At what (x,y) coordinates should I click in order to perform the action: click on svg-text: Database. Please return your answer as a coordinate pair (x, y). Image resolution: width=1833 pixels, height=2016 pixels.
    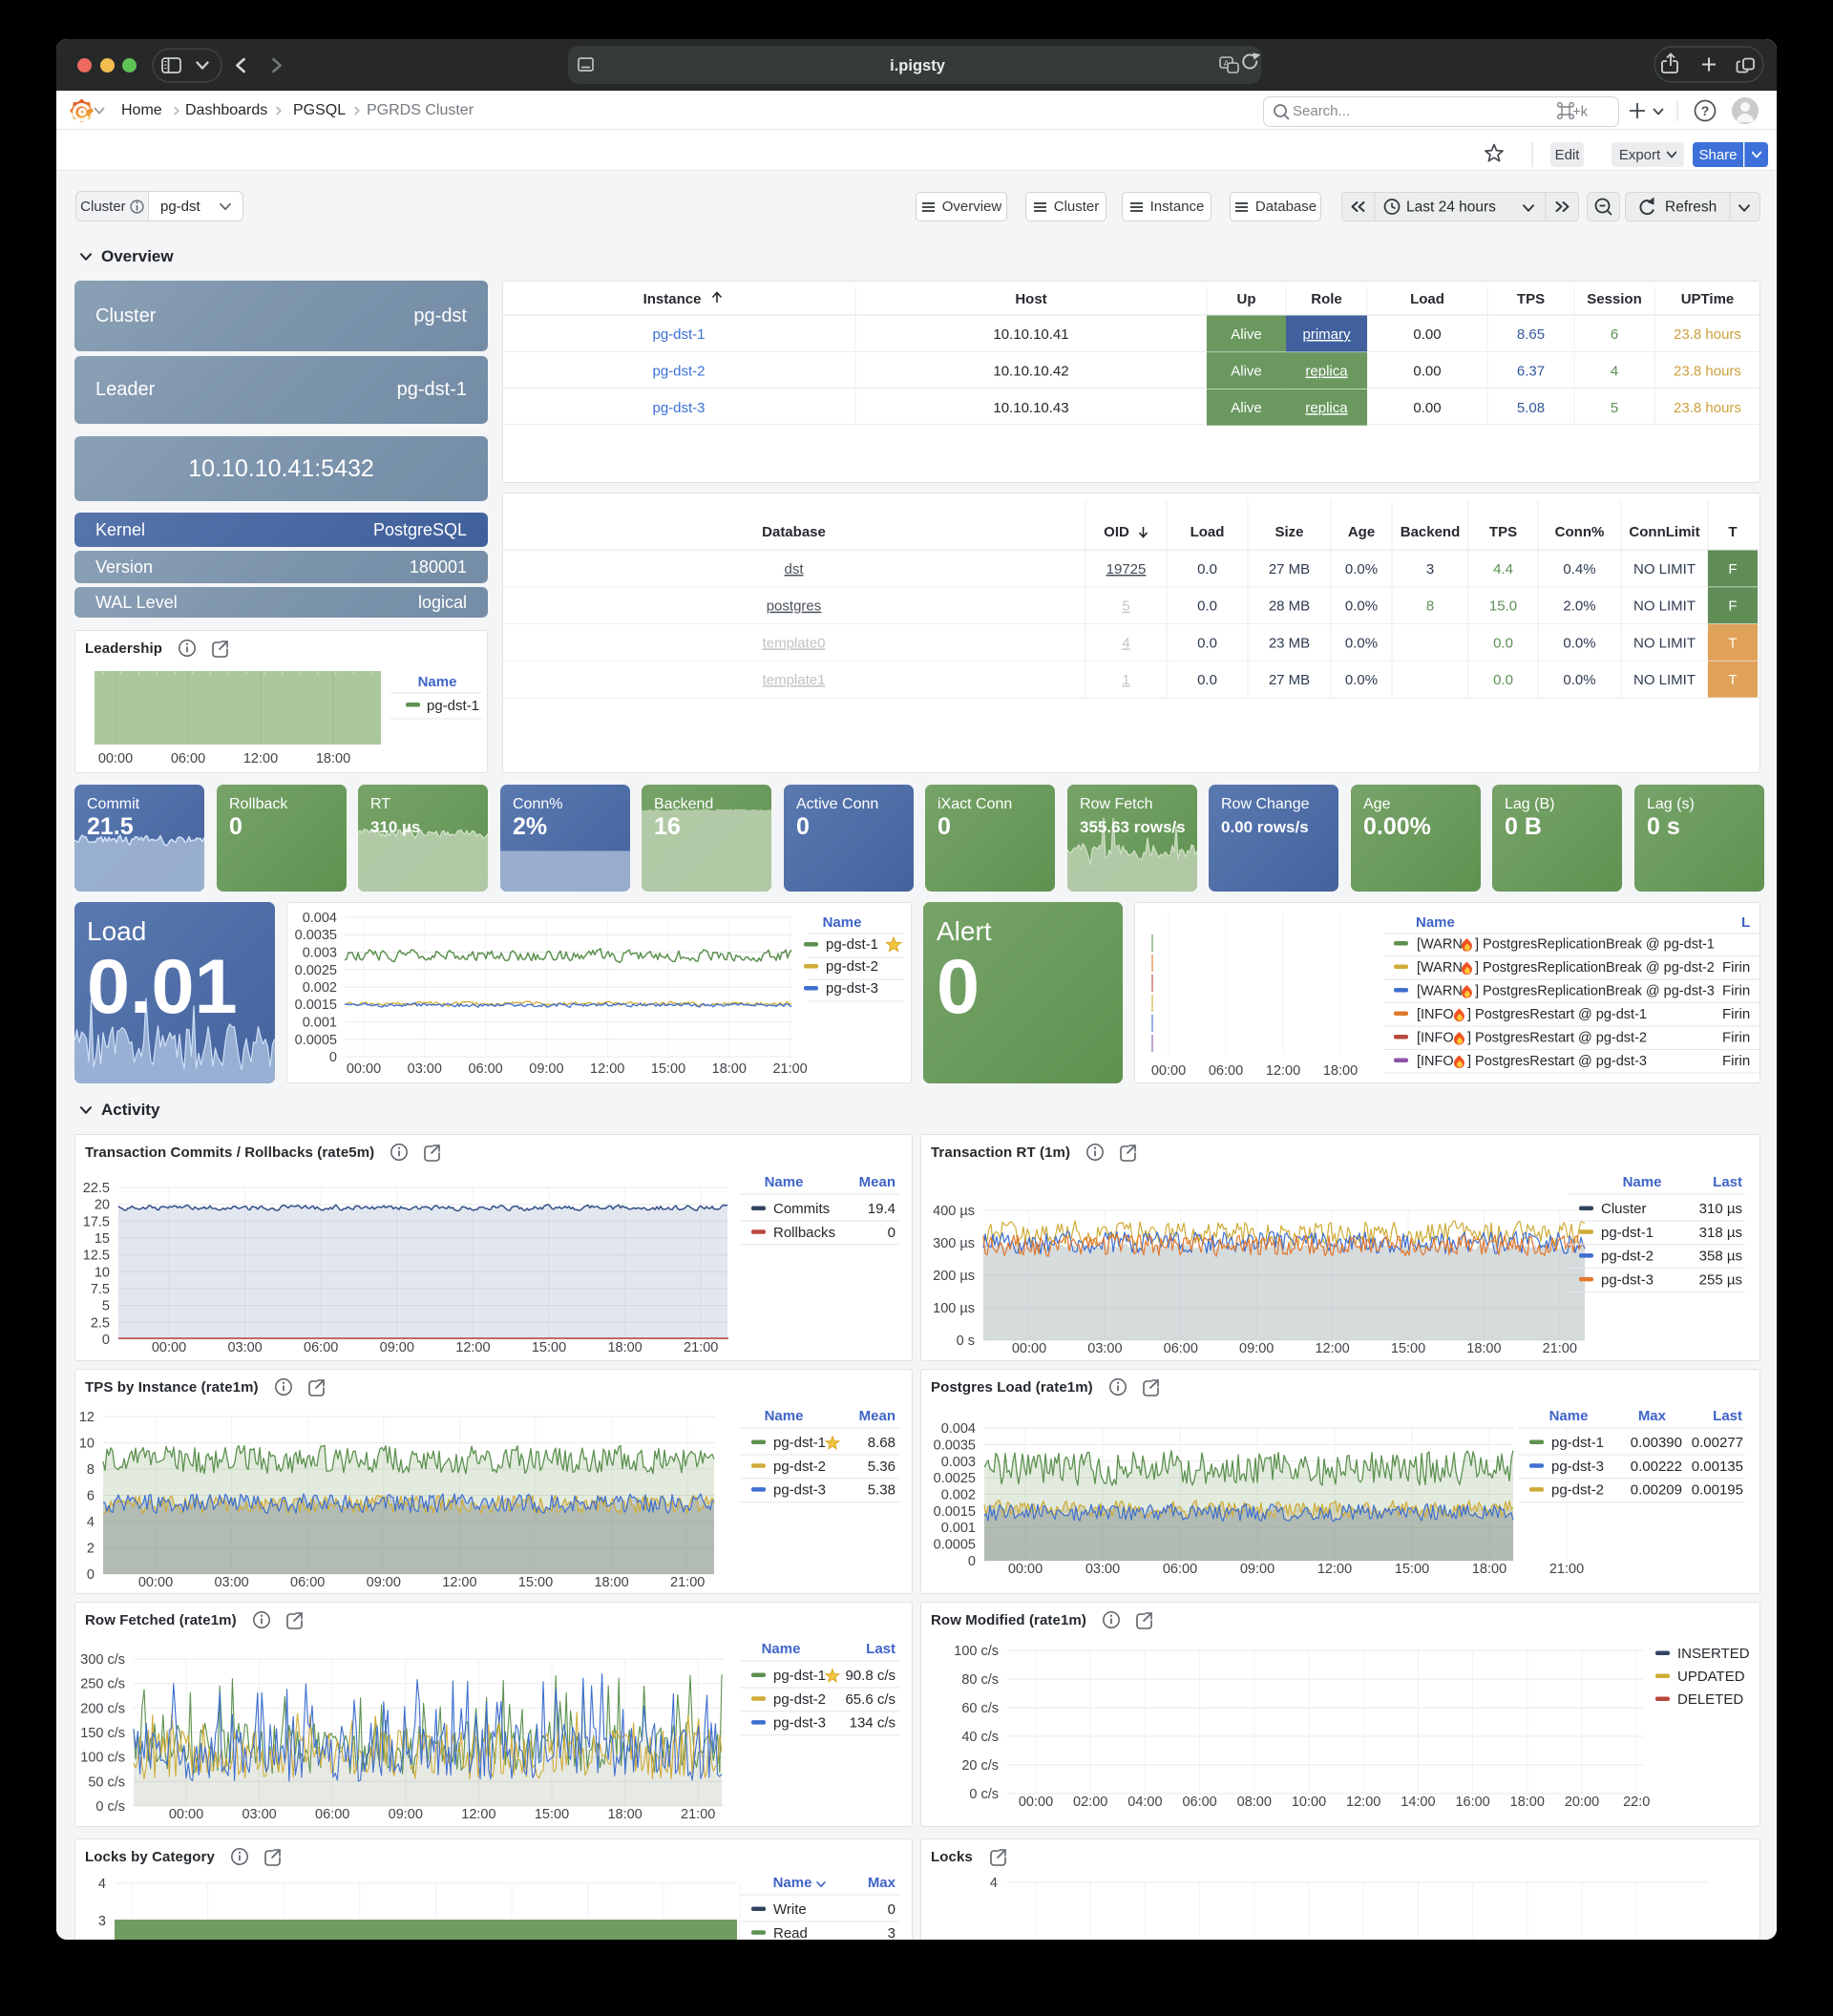
    Looking at the image, I should click on (794, 532).